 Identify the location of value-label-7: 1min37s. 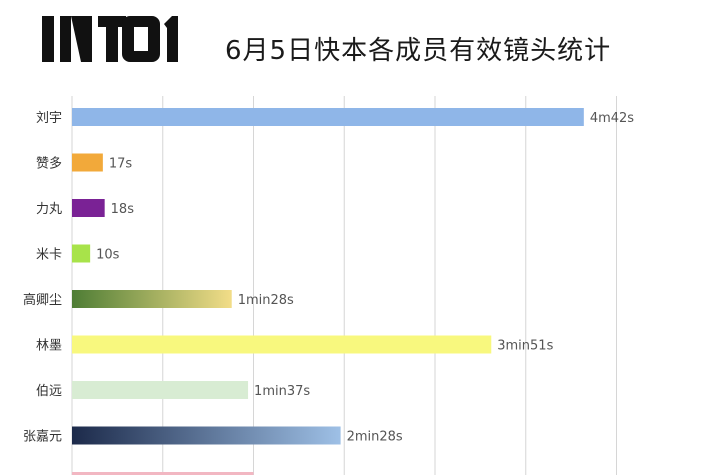
(282, 391).